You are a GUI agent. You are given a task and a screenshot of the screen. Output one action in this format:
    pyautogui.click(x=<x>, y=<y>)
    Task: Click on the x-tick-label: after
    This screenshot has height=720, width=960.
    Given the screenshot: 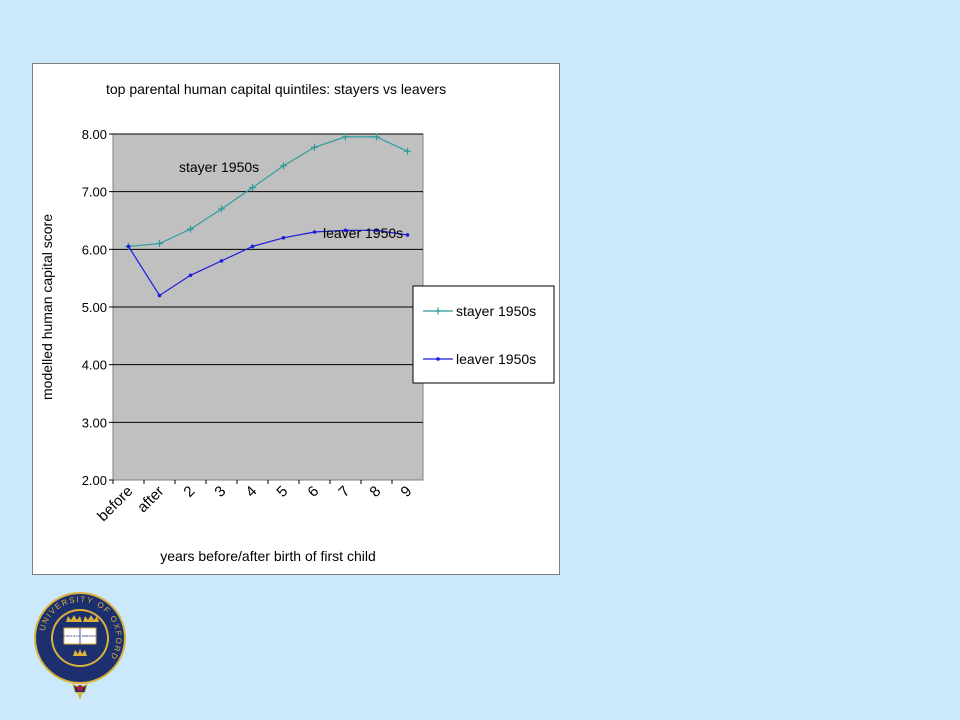 What is the action you would take?
    pyautogui.click(x=150, y=499)
    